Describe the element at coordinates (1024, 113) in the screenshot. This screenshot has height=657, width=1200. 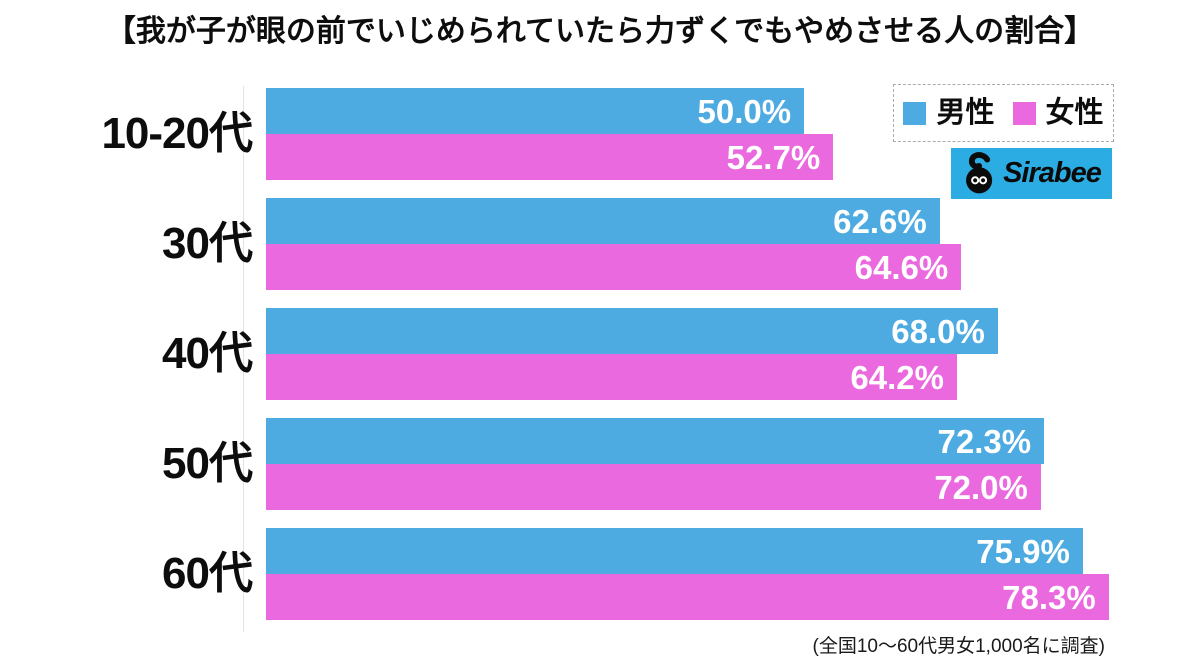
I see `legend-female-swatch` at that location.